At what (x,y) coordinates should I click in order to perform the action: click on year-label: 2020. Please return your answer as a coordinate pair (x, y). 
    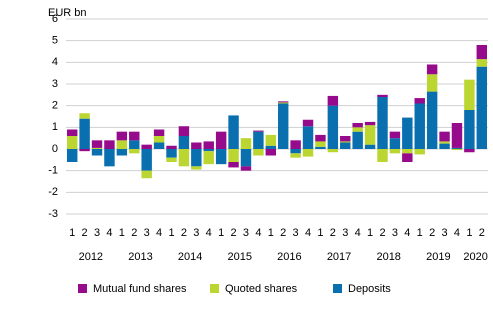
    Looking at the image, I should click on (475, 257).